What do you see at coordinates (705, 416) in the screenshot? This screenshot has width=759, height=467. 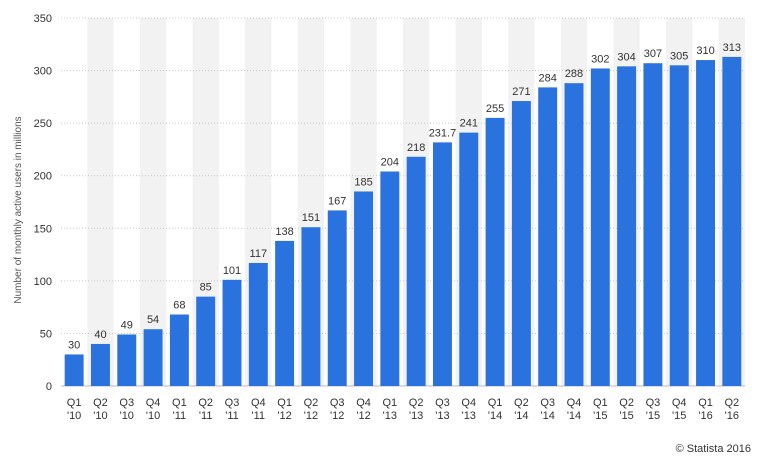 I see `x-tick-label: '16` at bounding box center [705, 416].